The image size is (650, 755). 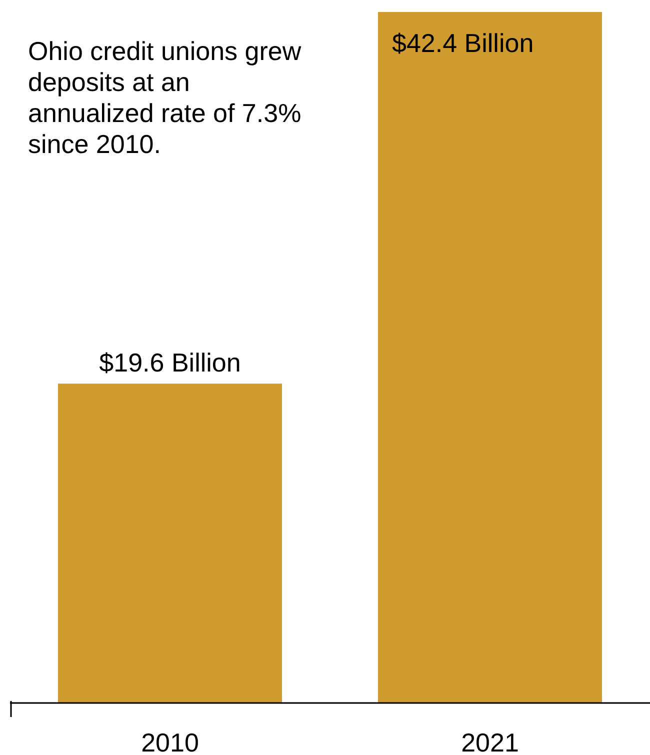 What do you see at coordinates (463, 43) in the screenshot?
I see `data-label: $42.4 Billion` at bounding box center [463, 43].